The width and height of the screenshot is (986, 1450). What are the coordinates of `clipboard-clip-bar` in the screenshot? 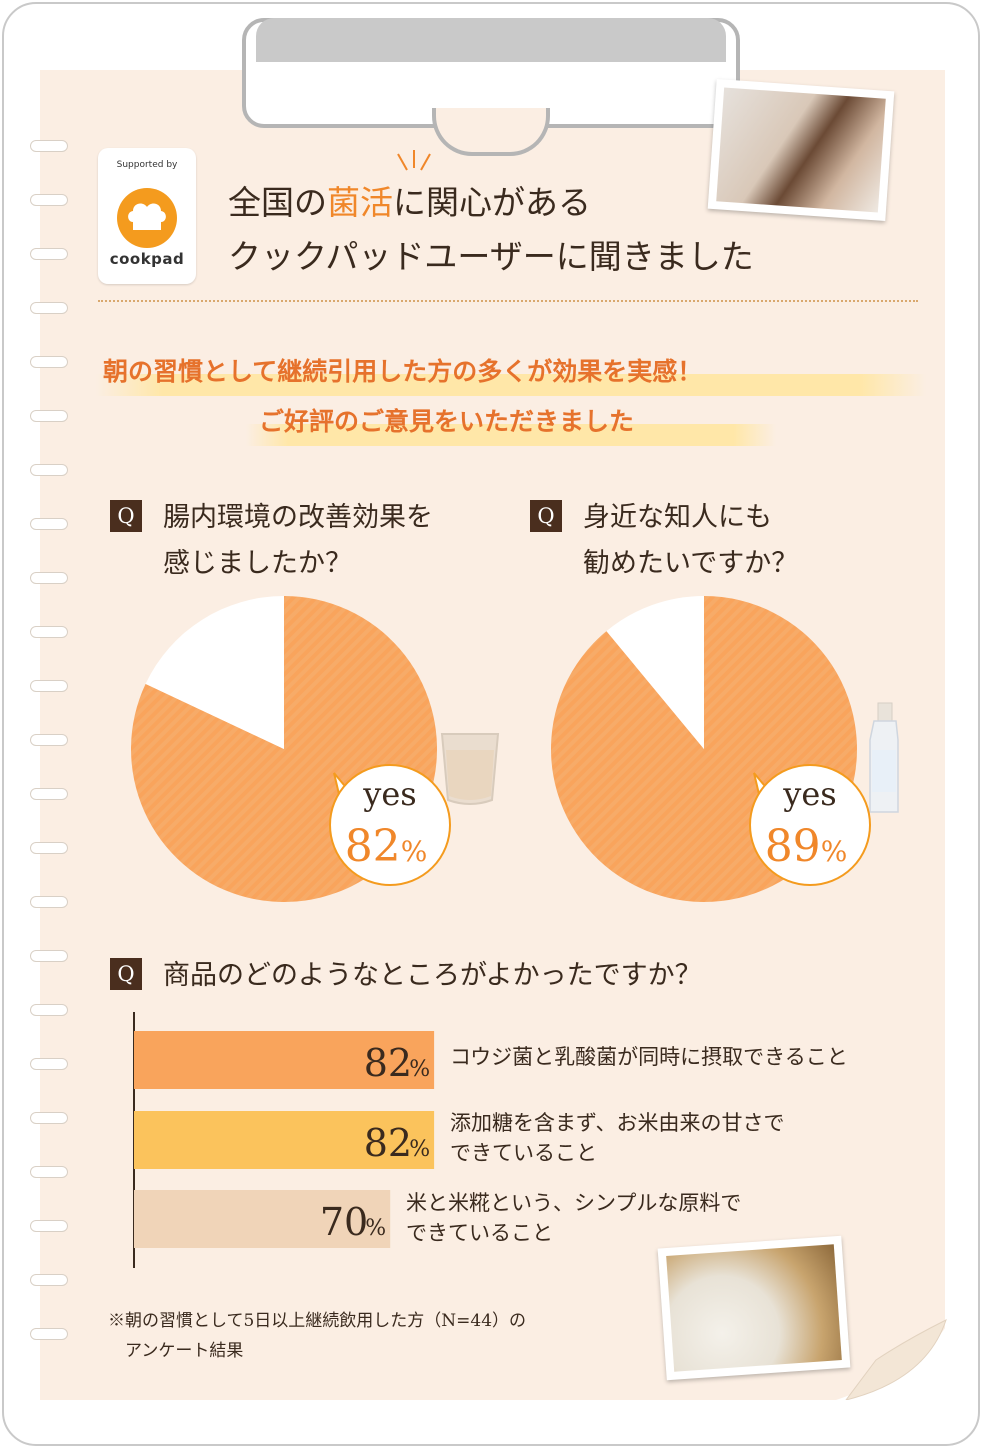 It's located at (491, 40).